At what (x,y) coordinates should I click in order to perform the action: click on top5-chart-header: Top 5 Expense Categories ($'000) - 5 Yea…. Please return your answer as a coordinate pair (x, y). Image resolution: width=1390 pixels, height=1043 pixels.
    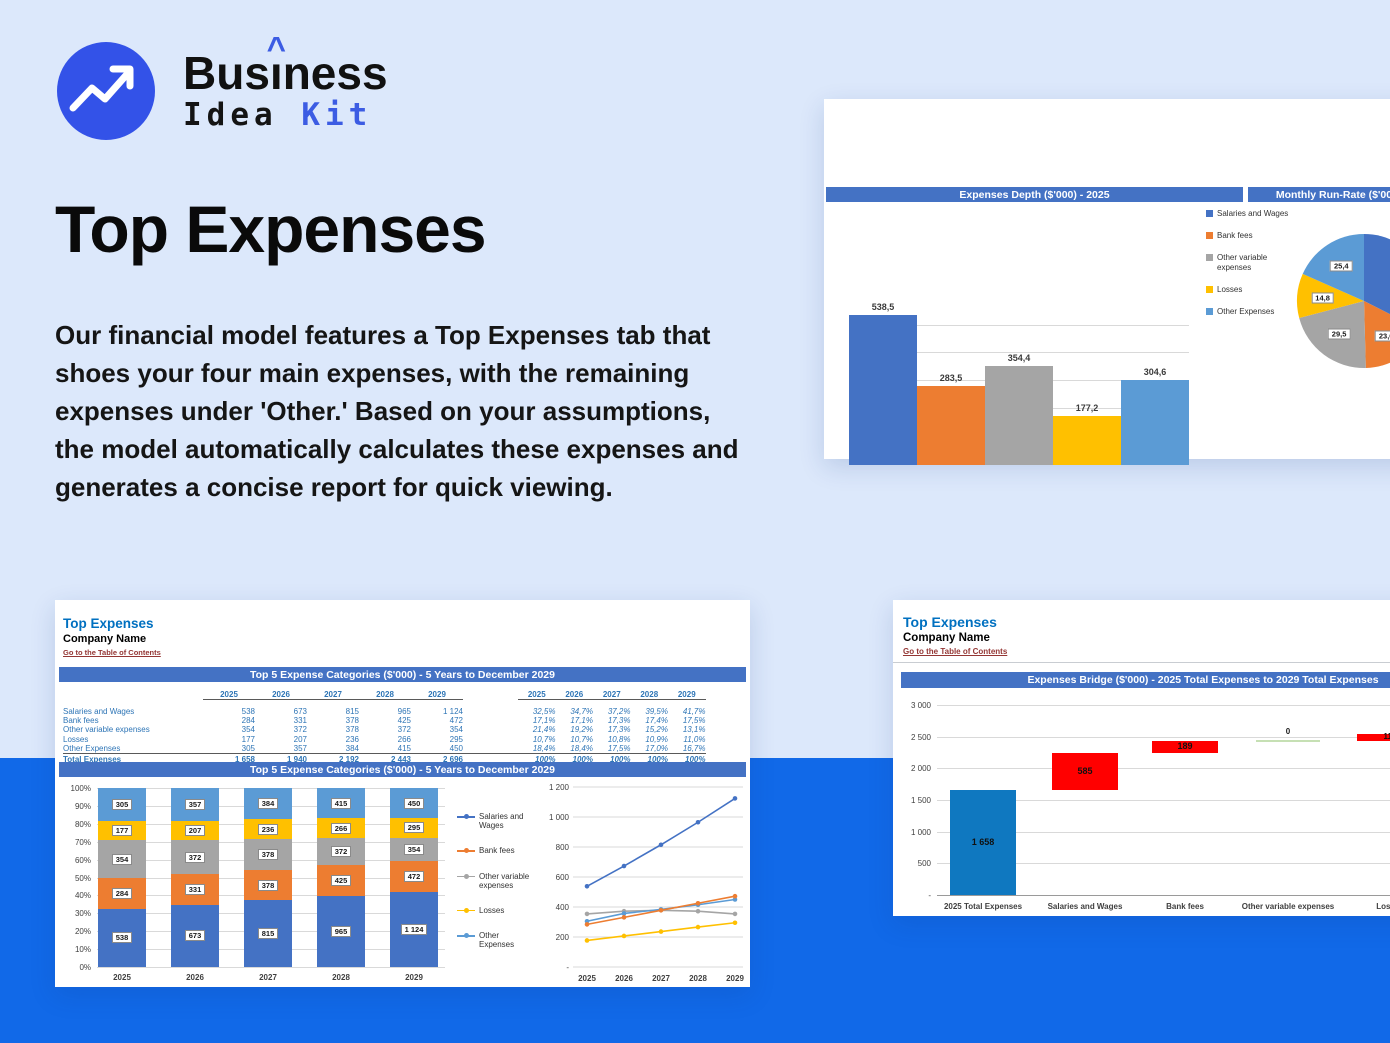
    Looking at the image, I should click on (402, 769).